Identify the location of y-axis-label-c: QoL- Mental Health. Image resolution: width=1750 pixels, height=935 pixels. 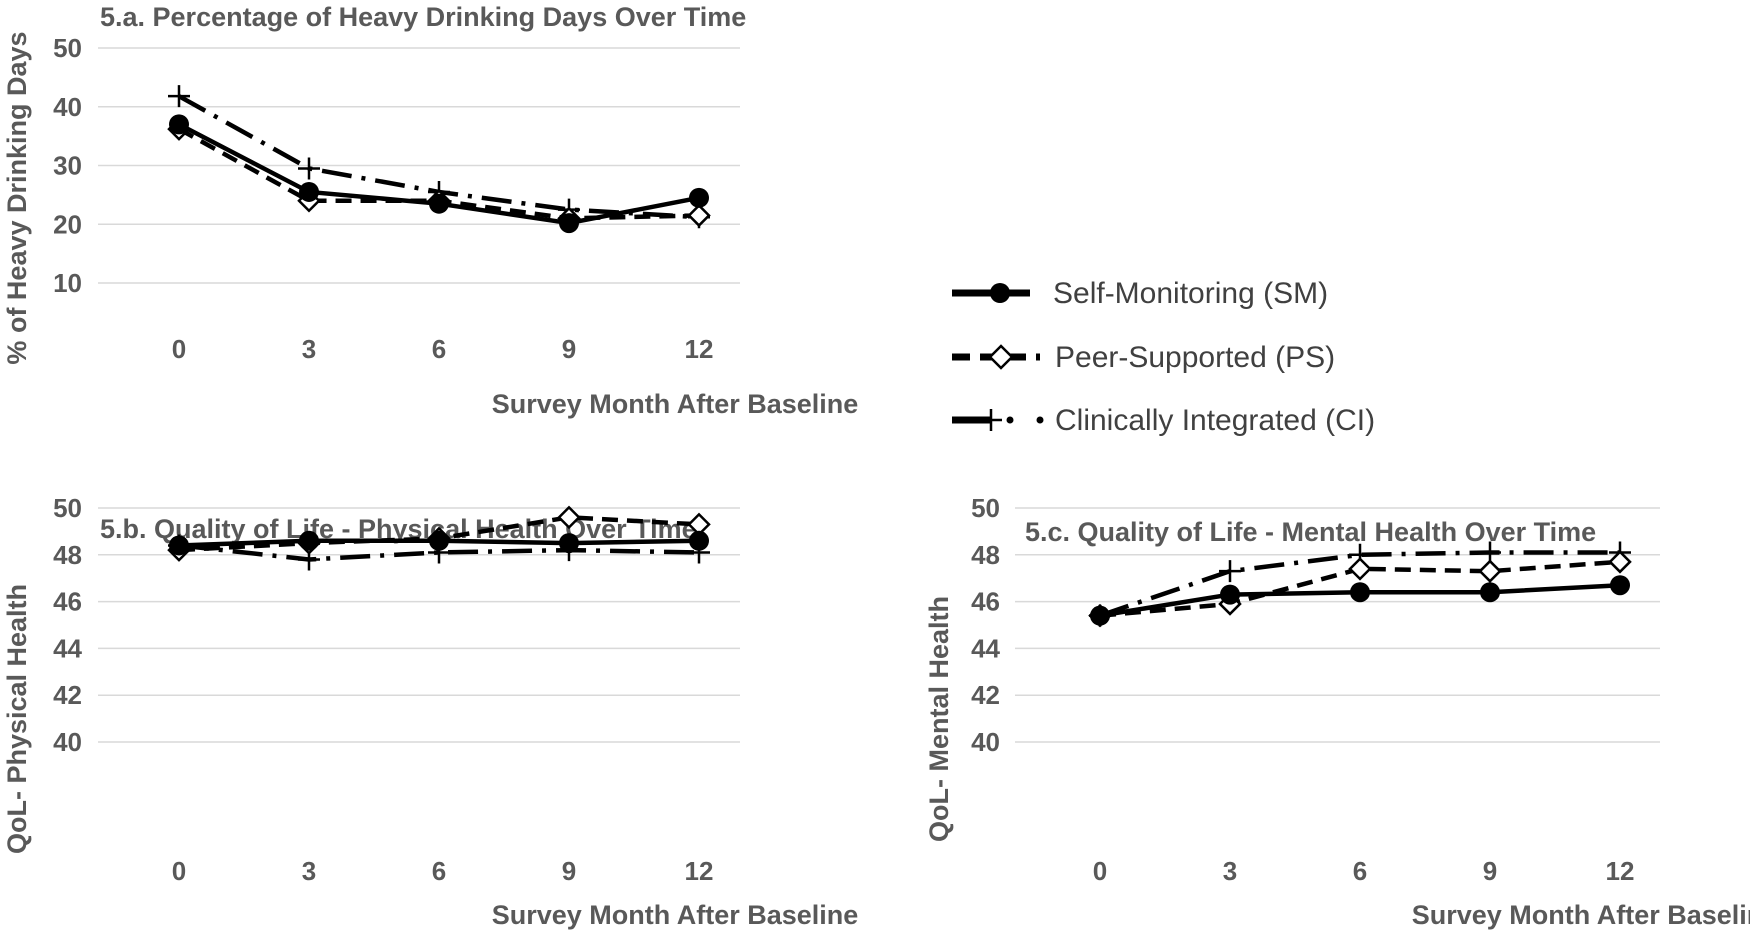
(939, 719).